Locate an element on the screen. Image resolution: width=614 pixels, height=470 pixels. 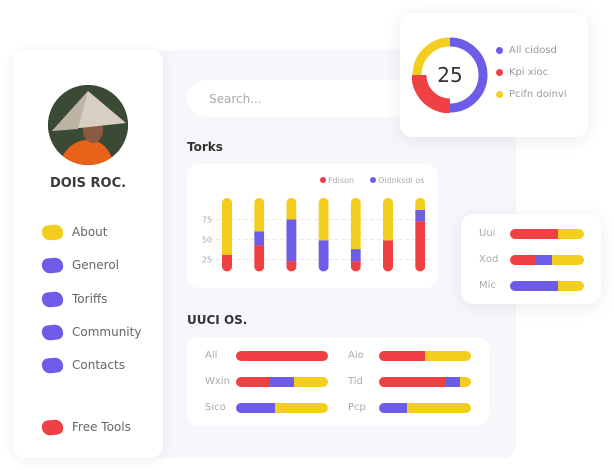
bar-row: Uui is located at coordinates (531, 233).